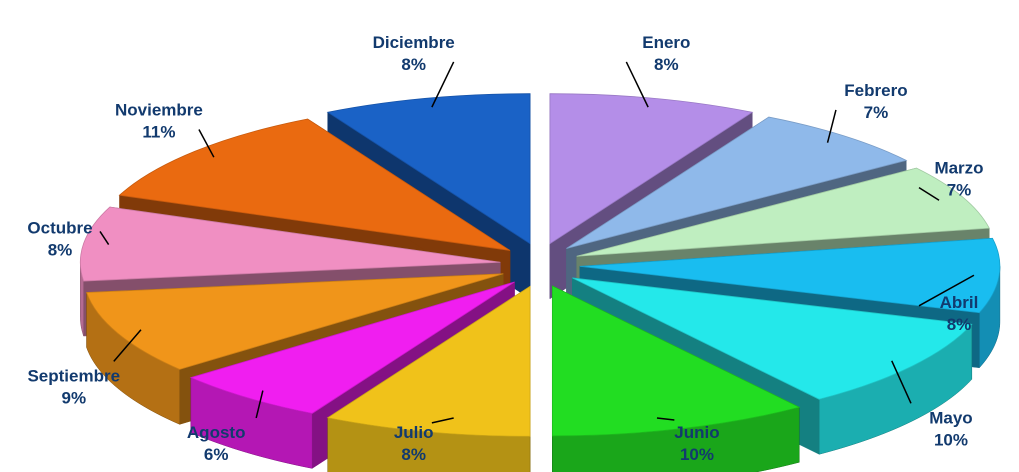 This screenshot has width=1019, height=472. I want to click on slice-mayo, so click(772, 338).